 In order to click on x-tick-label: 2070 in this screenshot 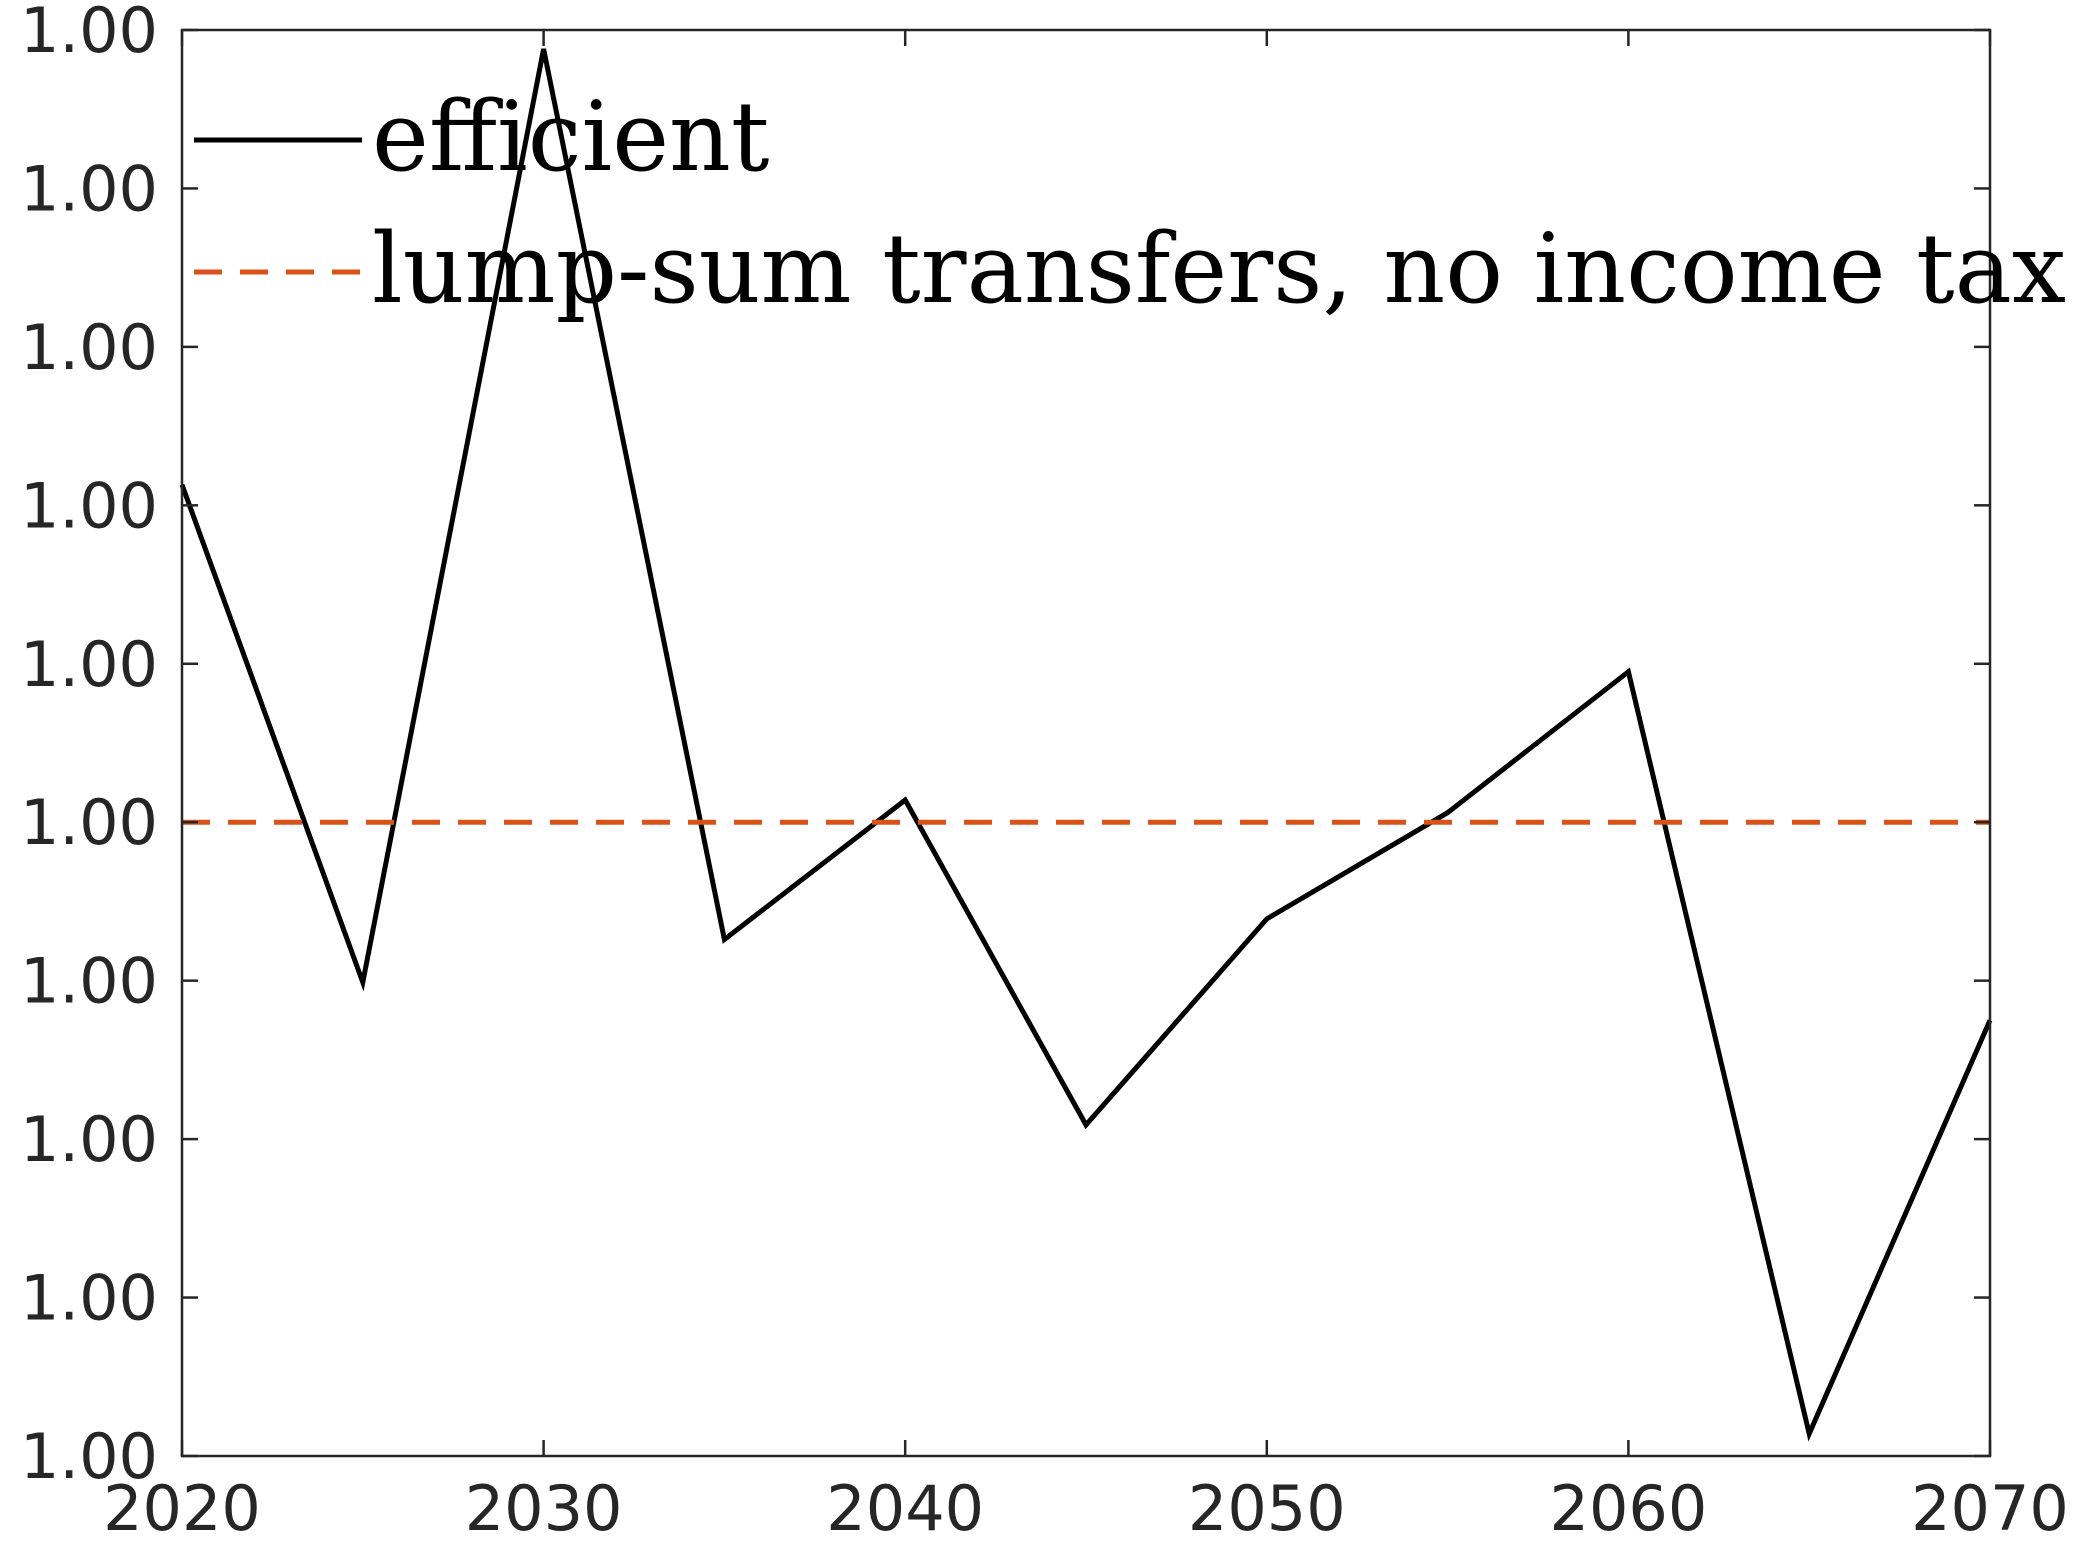, I will do `click(1990, 1508)`.